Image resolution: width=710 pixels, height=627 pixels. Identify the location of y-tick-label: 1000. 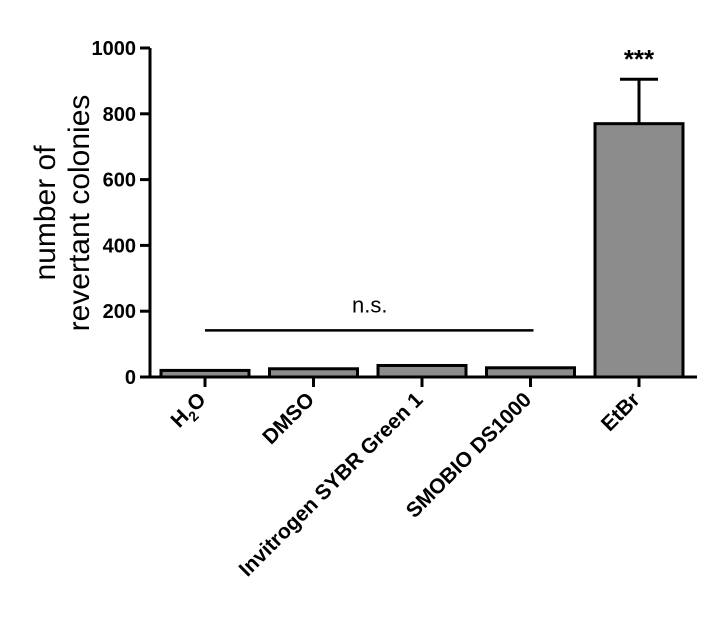
(114, 49).